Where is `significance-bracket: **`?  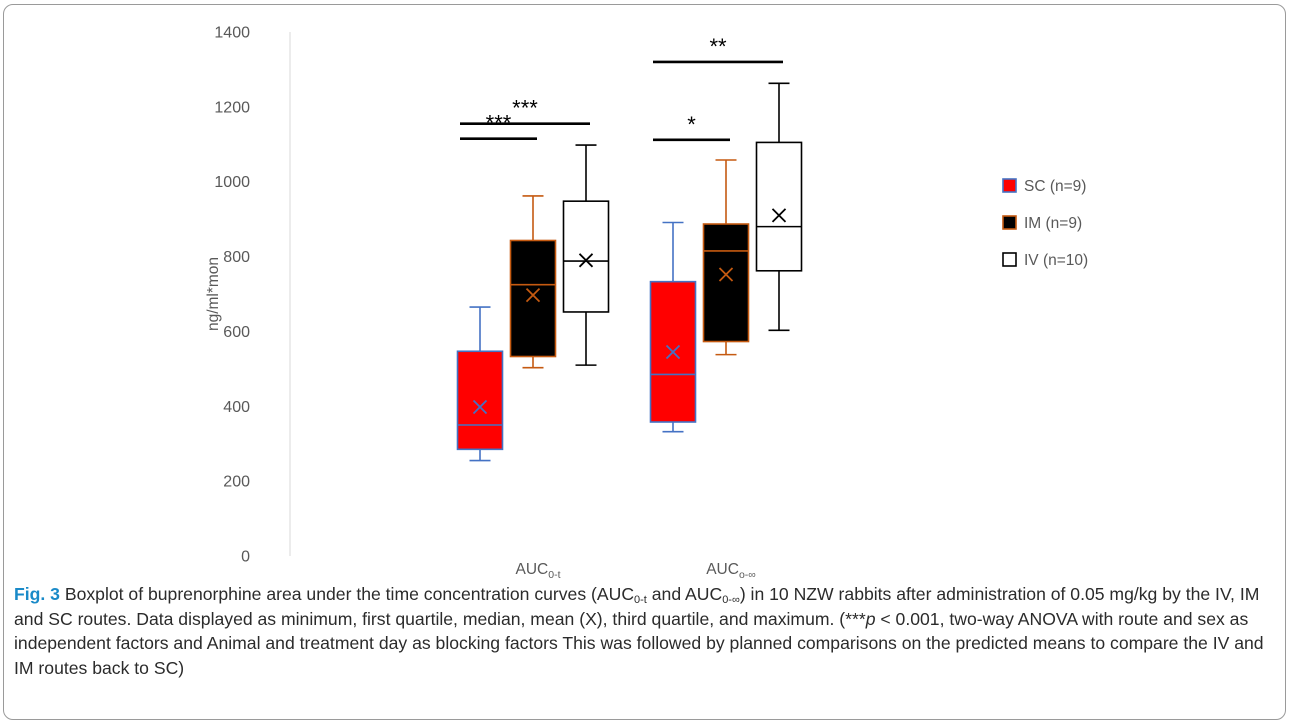 significance-bracket: ** is located at coordinates (718, 49).